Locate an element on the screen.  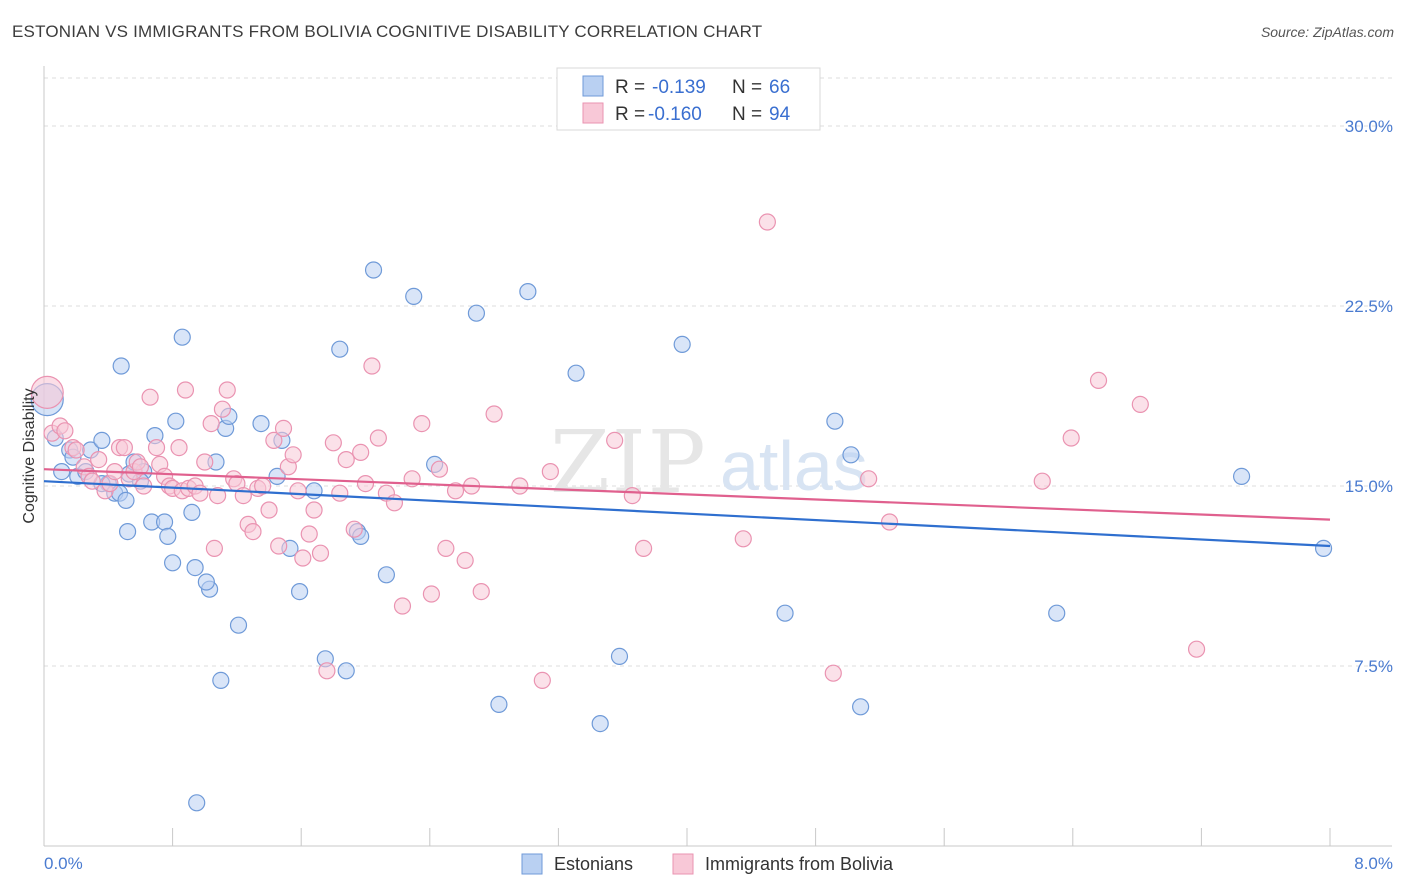
bottom-legend-swatch-estonians is located at coordinates (532, 864).